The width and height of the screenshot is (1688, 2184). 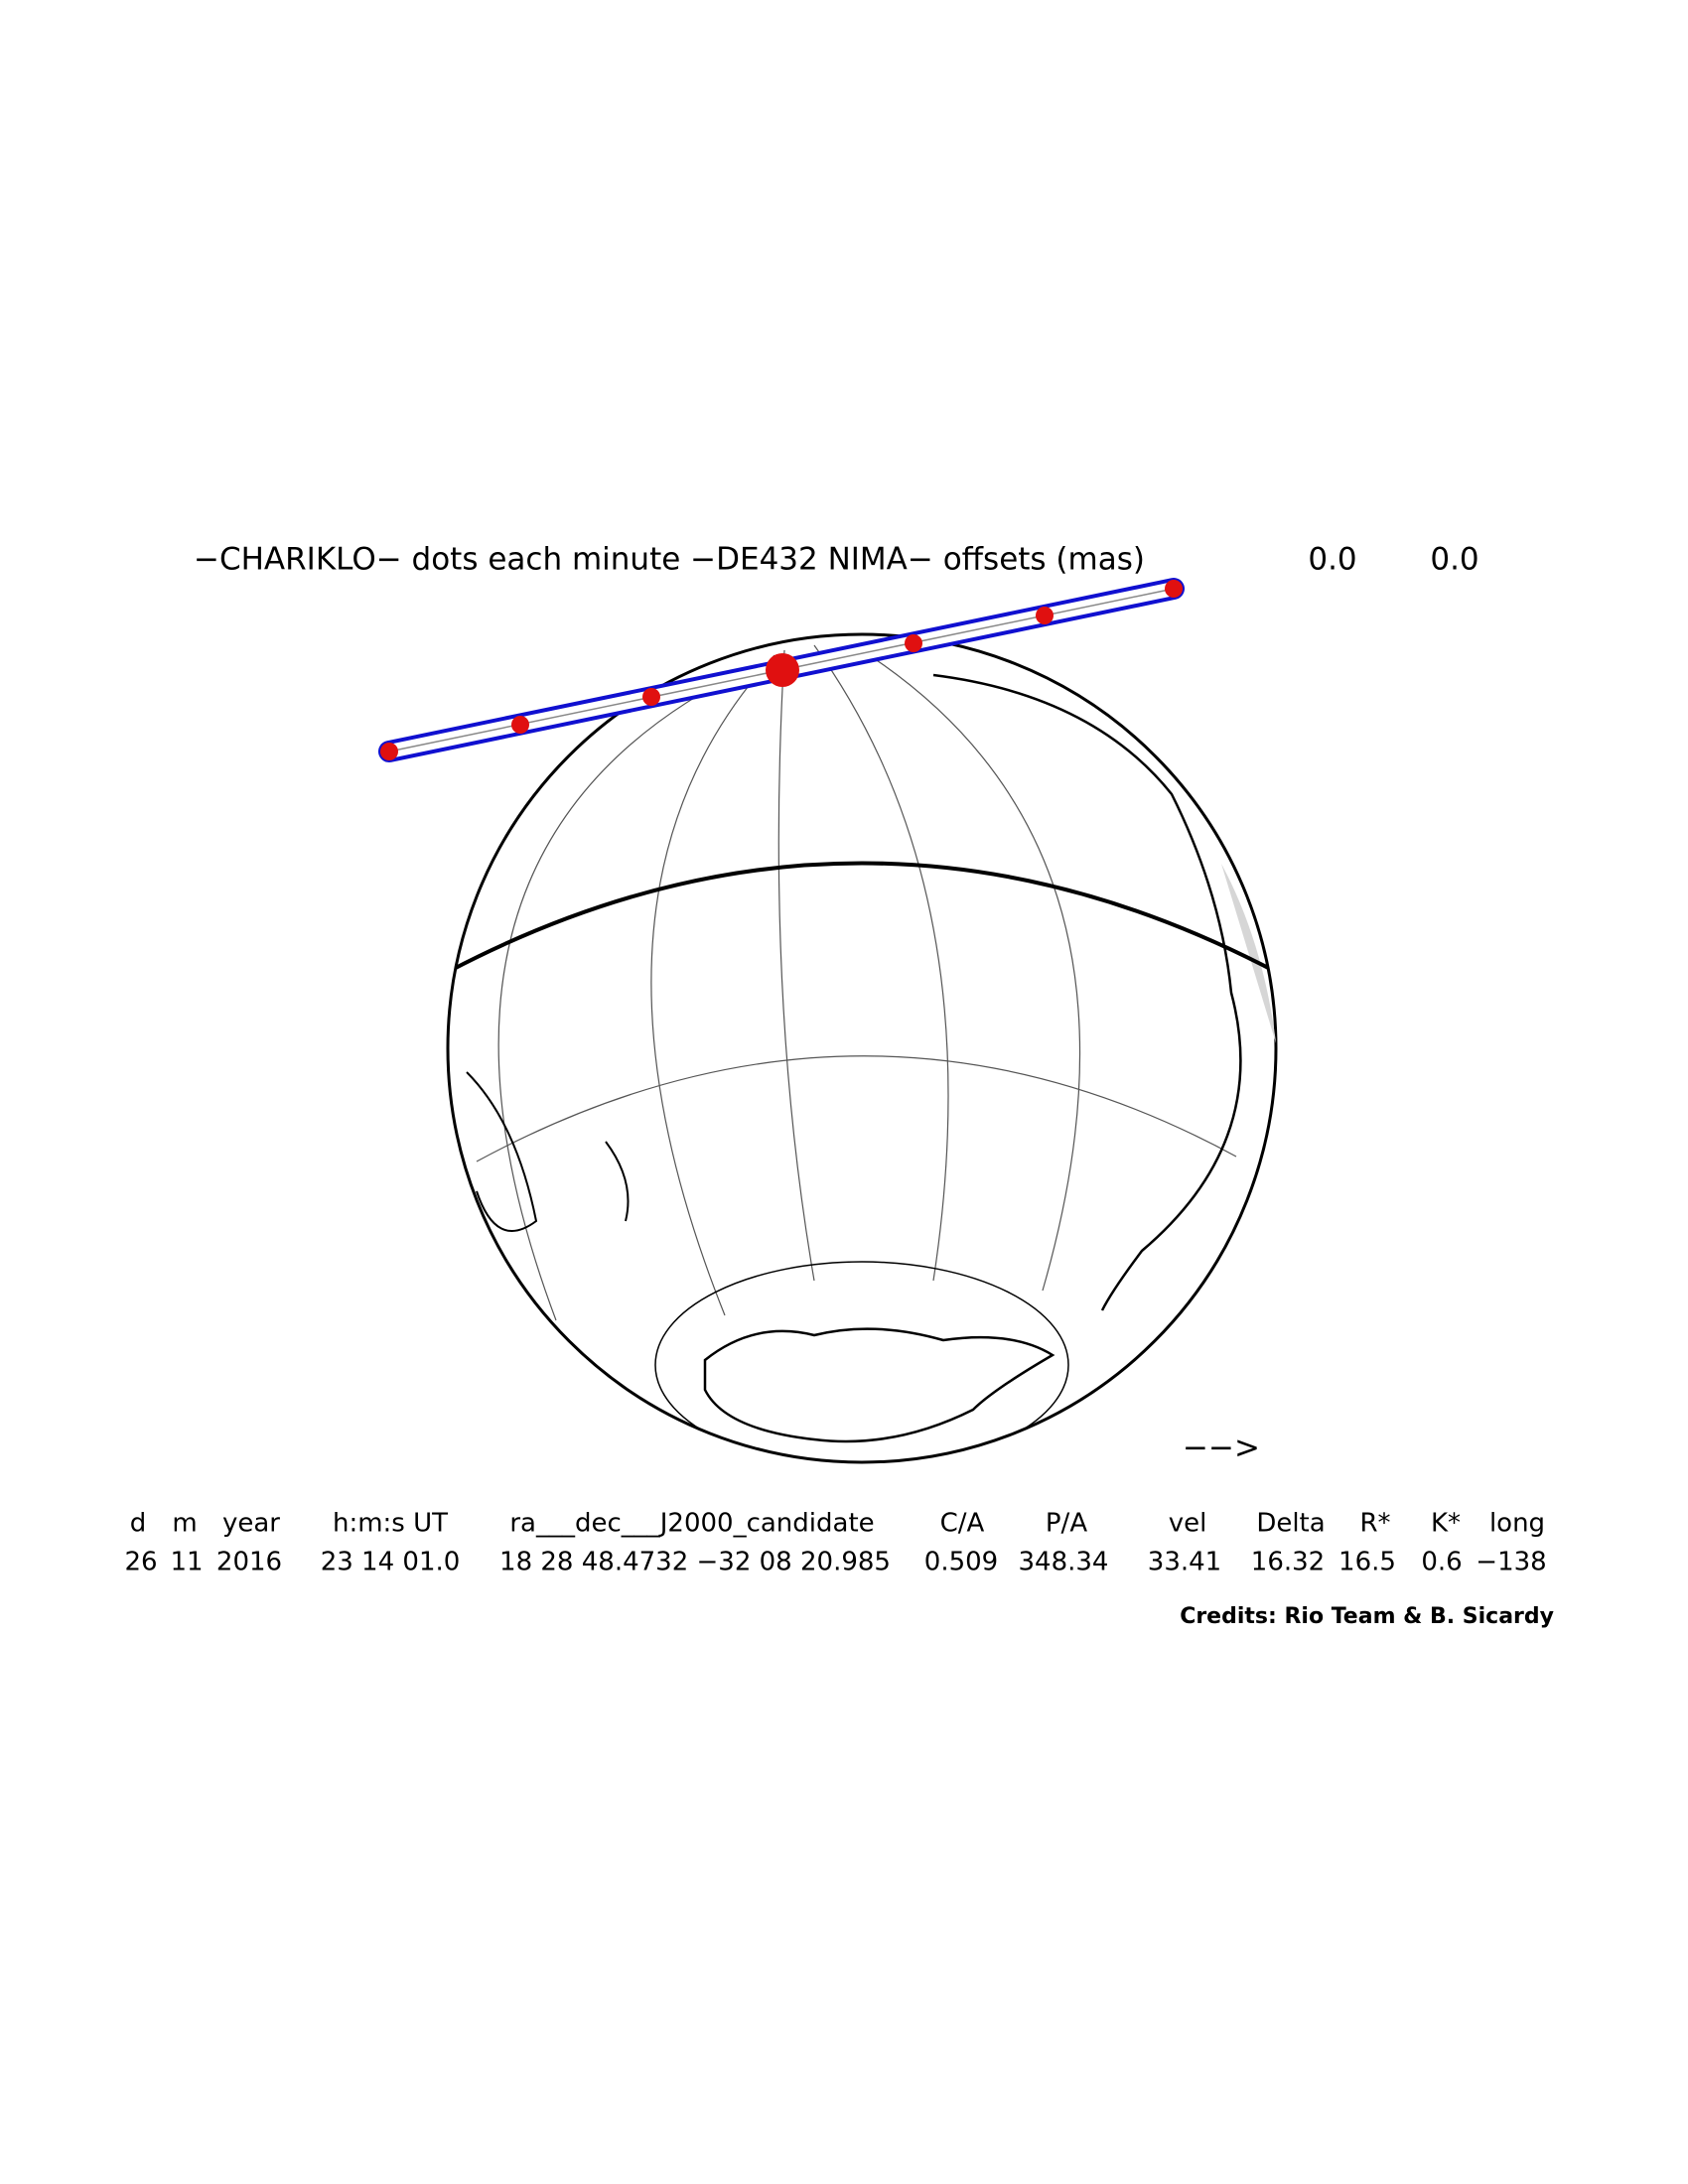 I want to click on credits: Credits: Rio Team & B. Sicardy, so click(x=1367, y=1616).